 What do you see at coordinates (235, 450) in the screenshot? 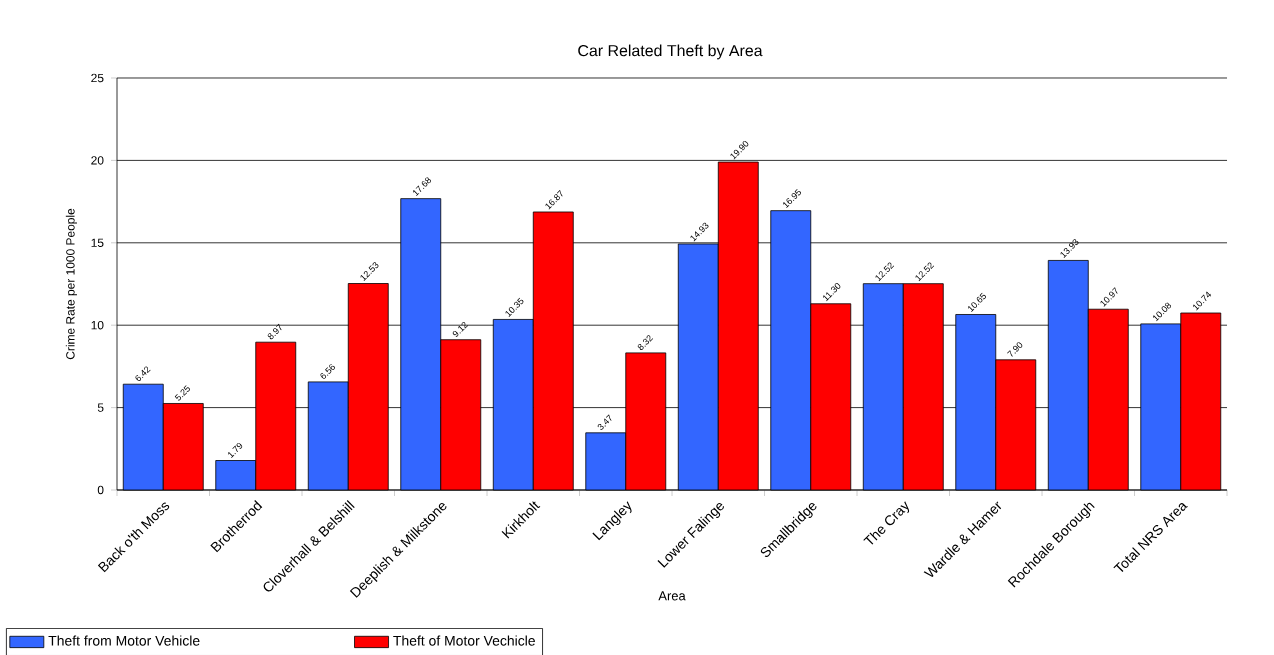
I see `data-label: 1.79` at bounding box center [235, 450].